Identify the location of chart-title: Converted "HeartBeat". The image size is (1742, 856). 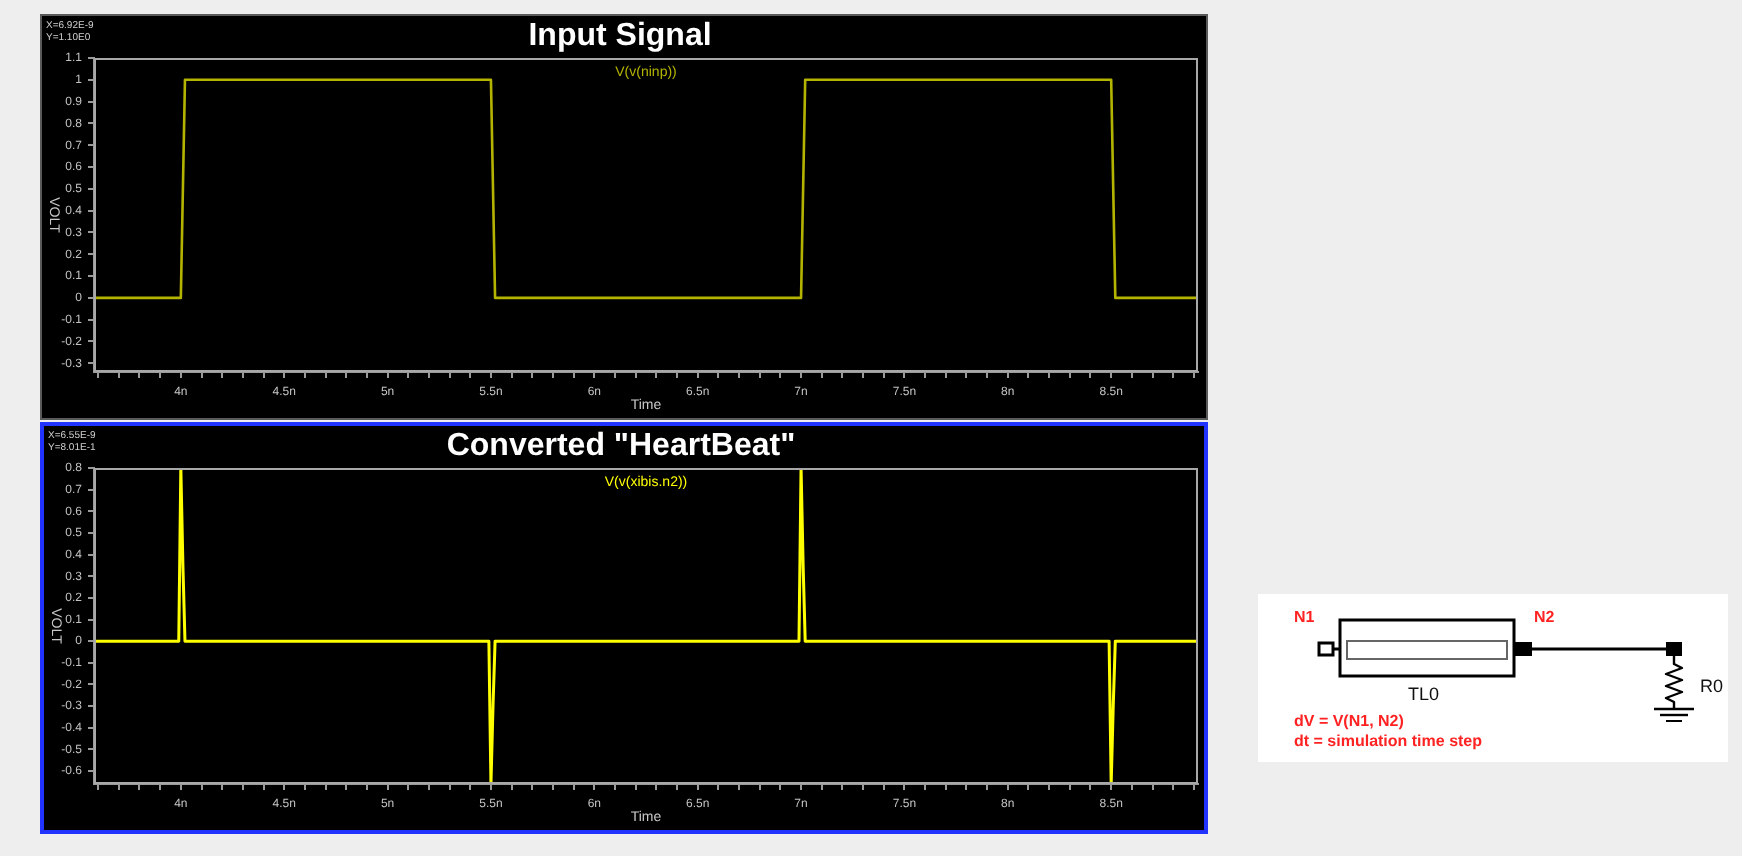
(621, 445).